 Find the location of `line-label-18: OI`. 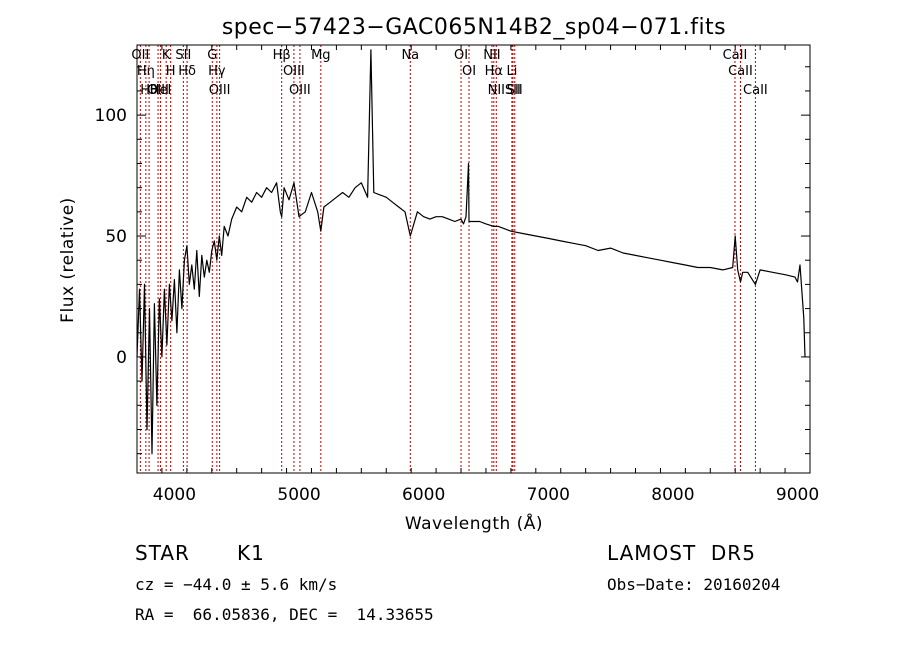

line-label-18: OI is located at coordinates (469, 71).